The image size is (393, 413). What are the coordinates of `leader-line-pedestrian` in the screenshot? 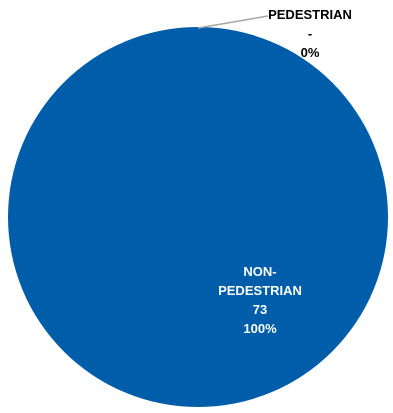 It's located at (233, 22).